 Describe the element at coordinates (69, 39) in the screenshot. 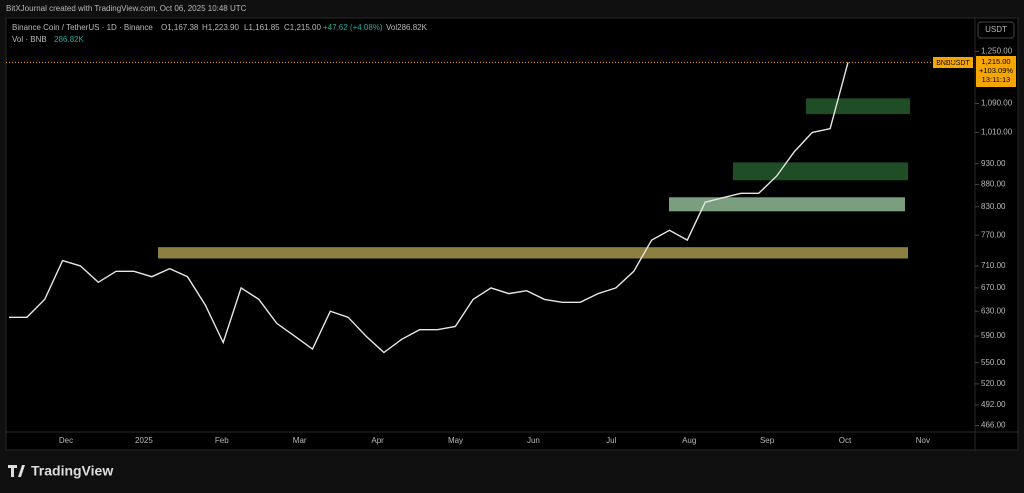

I see `vol-value: 286.82K` at that location.